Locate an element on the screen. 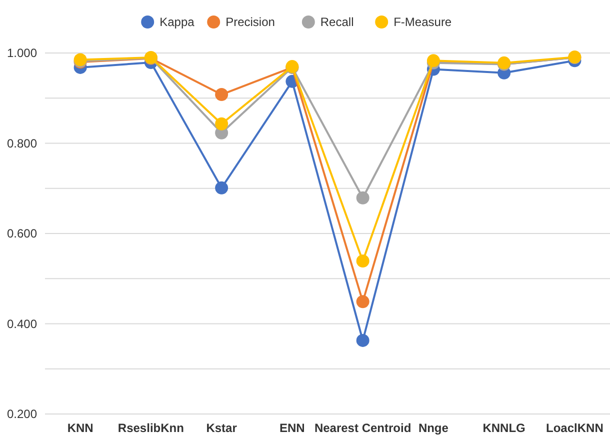 This screenshot has width=610, height=437. x-tick-label: Nearest Centroid is located at coordinates (363, 428).